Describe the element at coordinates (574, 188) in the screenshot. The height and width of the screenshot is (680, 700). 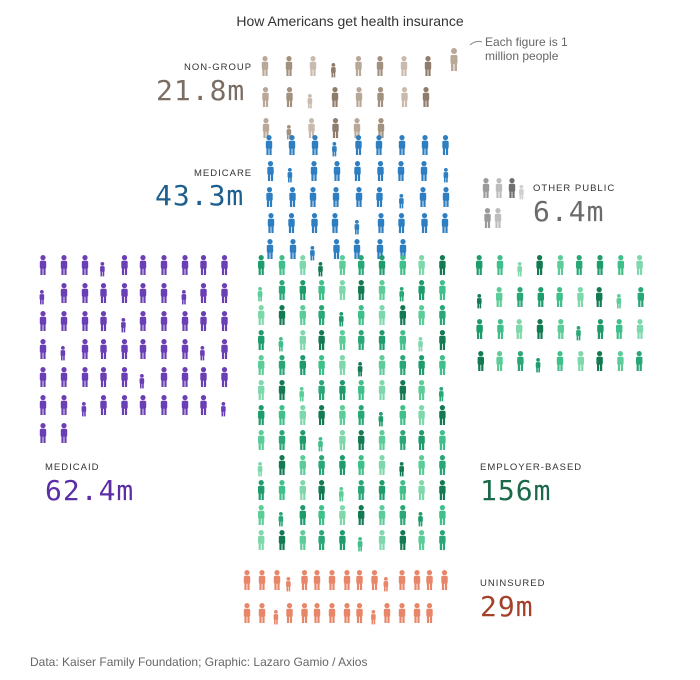
I see `label-other-public: OTHER PUBLIC` at that location.